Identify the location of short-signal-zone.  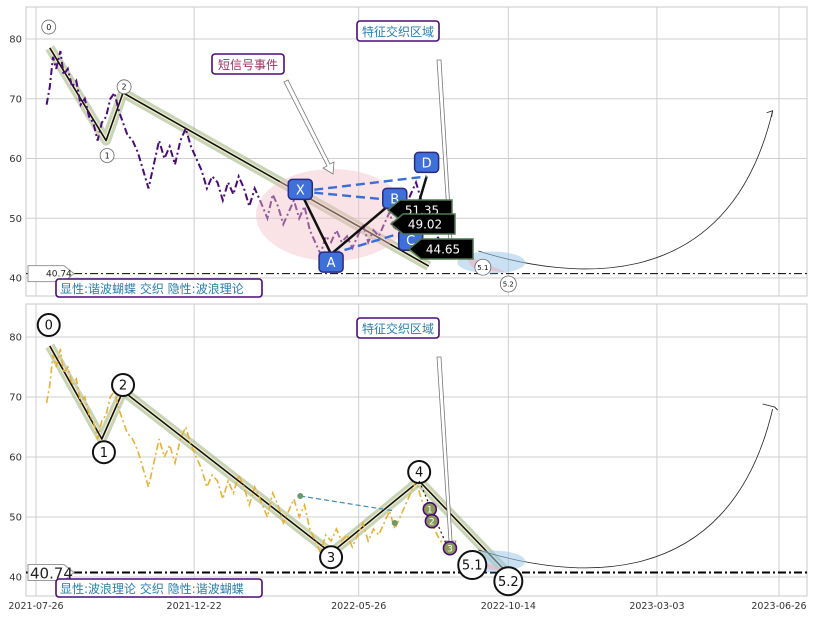
(332, 215).